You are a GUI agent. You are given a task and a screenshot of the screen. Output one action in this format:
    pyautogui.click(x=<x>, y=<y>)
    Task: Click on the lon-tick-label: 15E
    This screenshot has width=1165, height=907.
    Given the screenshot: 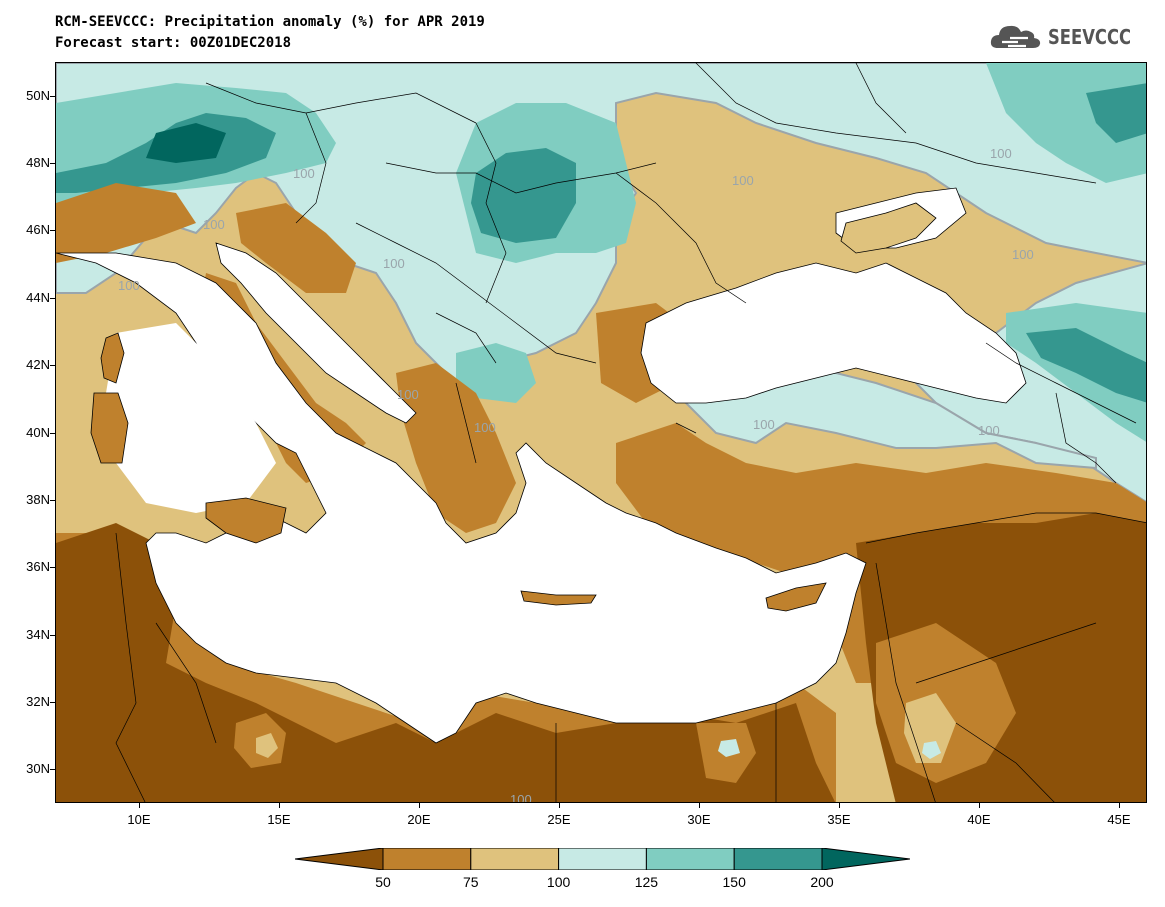 What is the action you would take?
    pyautogui.click(x=279, y=819)
    